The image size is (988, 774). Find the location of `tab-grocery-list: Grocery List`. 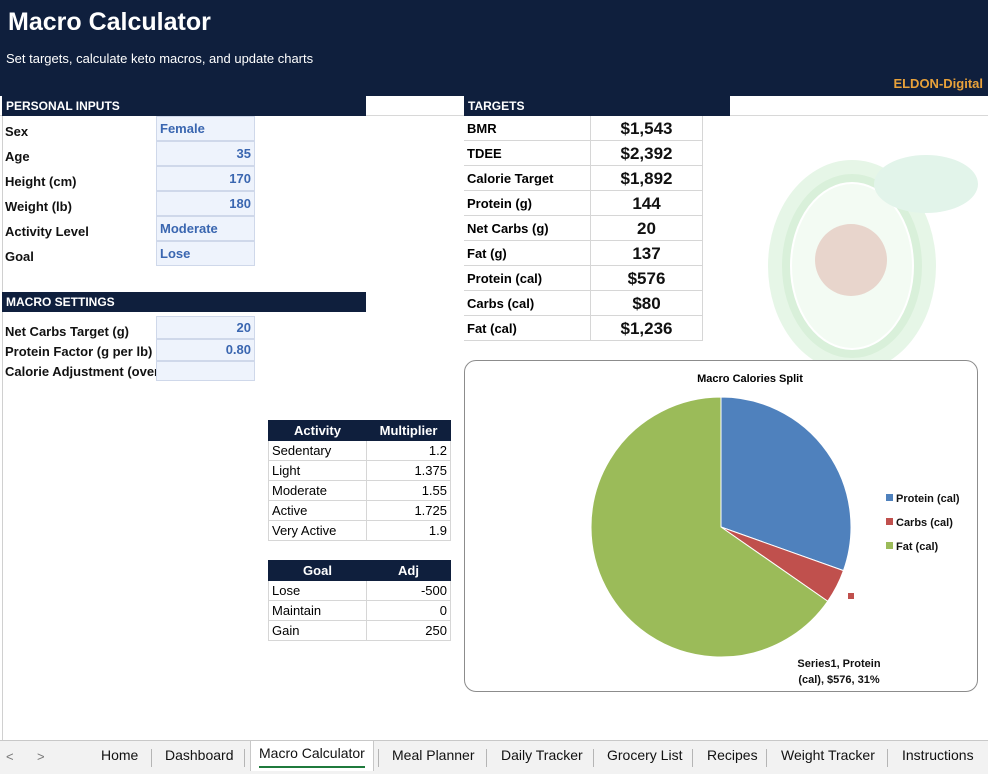

tab-grocery-list: Grocery List is located at coordinates (645, 755).